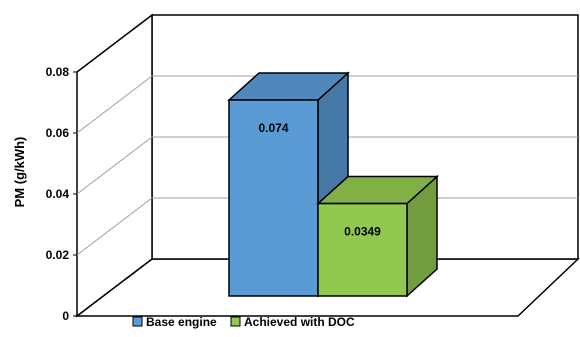 The width and height of the screenshot is (580, 337). I want to click on y-tick-label: 0.06, so click(58, 133).